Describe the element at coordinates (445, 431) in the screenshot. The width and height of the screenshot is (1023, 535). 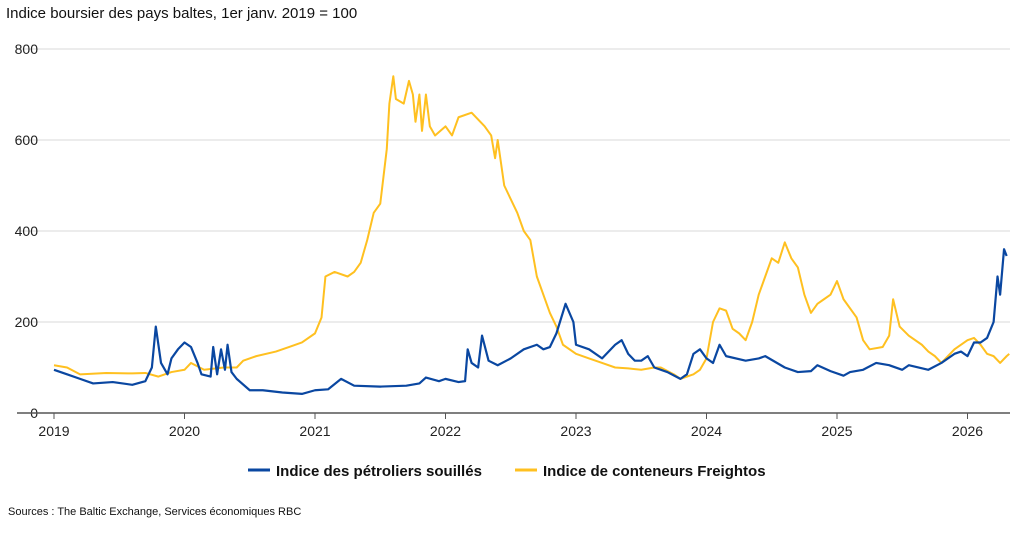
I see `x-tick-label: 2022` at that location.